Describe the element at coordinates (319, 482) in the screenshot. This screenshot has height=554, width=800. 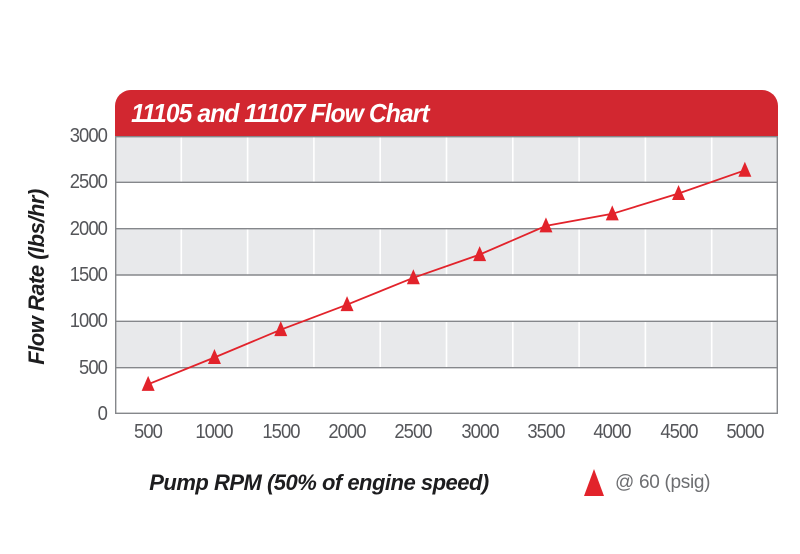
I see `x-axis-title: Pump RPM (50% of engine speed)` at that location.